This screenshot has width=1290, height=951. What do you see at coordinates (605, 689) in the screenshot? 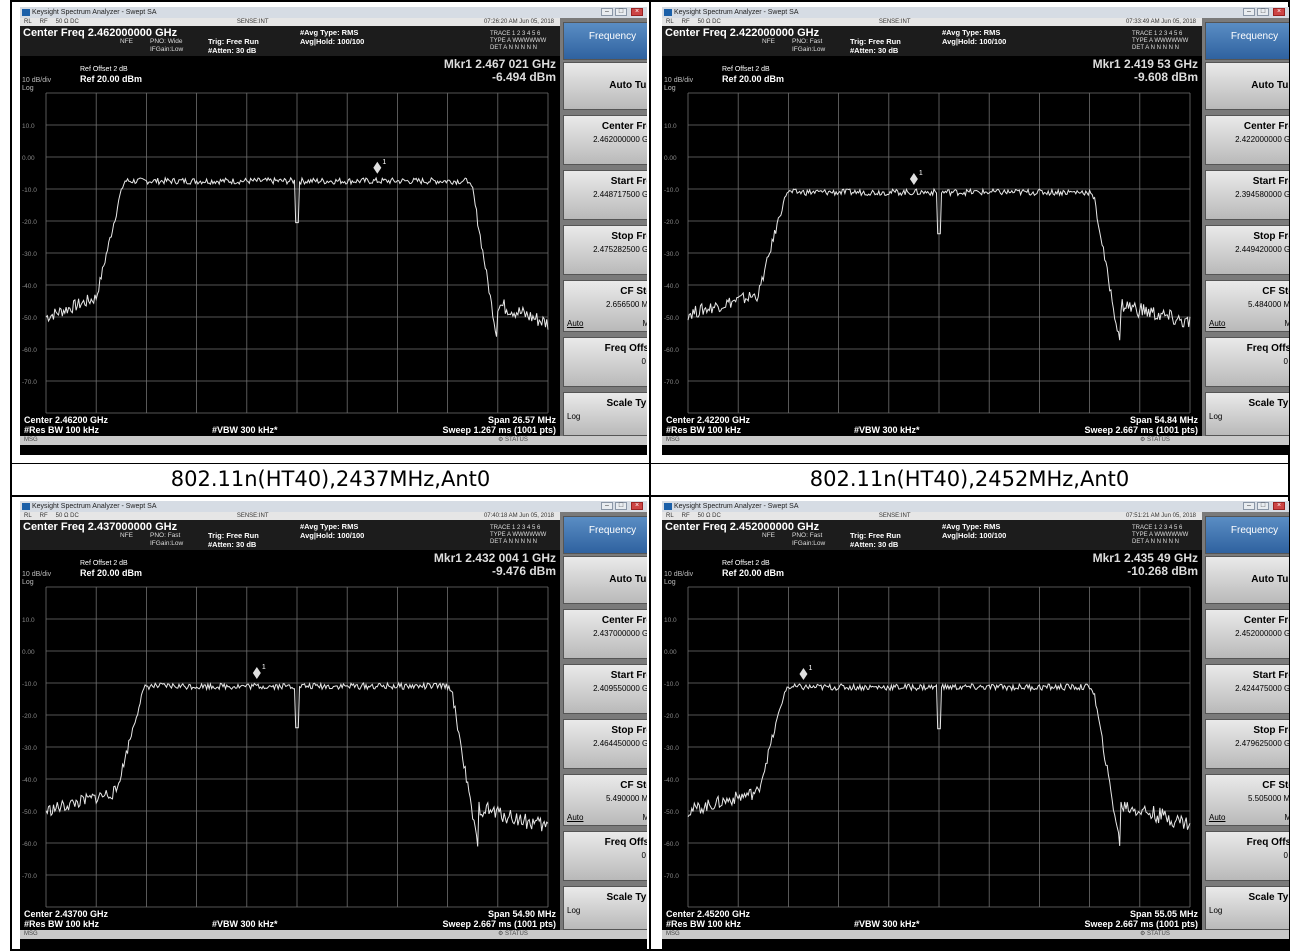
I see `start-freq-softkey: Start Freq 2.409550000 GHz` at bounding box center [605, 689].